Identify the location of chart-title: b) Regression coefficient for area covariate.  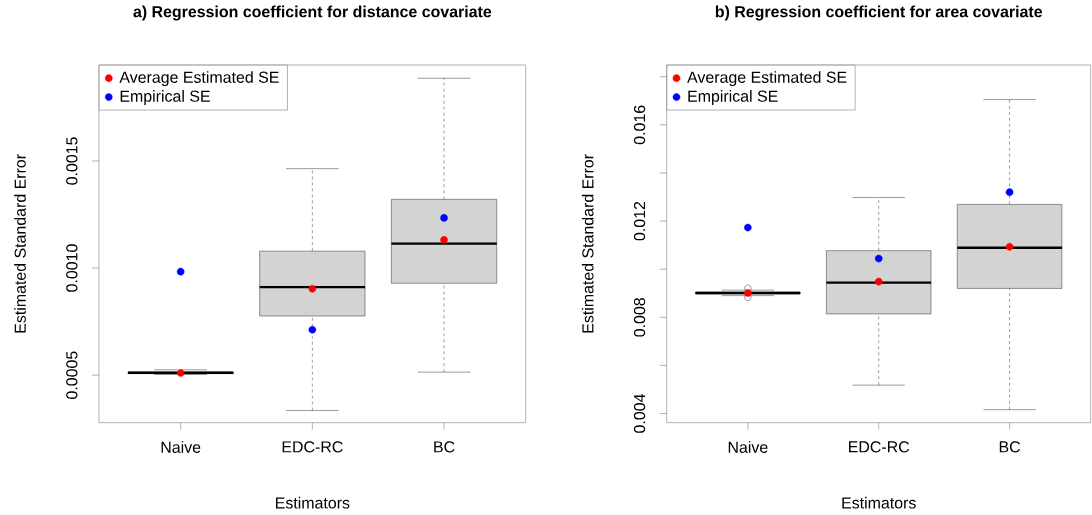
(879, 13).